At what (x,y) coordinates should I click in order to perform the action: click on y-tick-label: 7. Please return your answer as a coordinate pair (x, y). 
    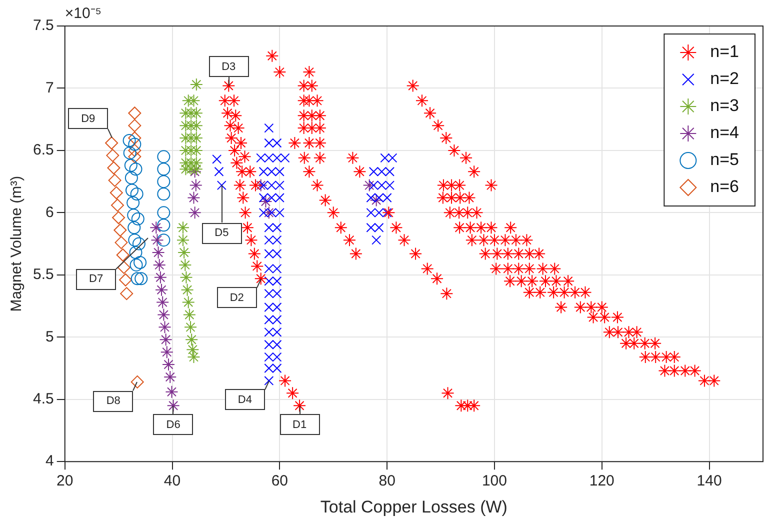
    Looking at the image, I should click on (50, 87).